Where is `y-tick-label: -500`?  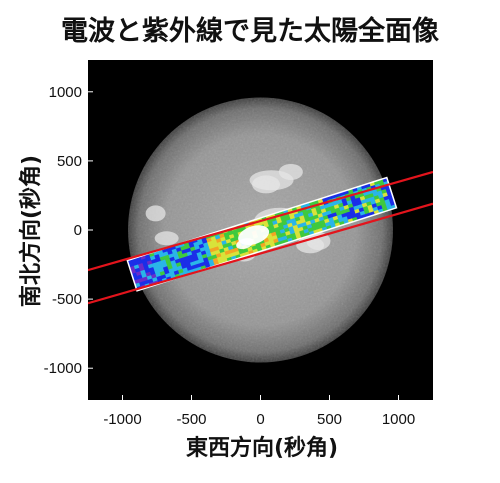
y-tick-label: -500 is located at coordinates (67, 299).